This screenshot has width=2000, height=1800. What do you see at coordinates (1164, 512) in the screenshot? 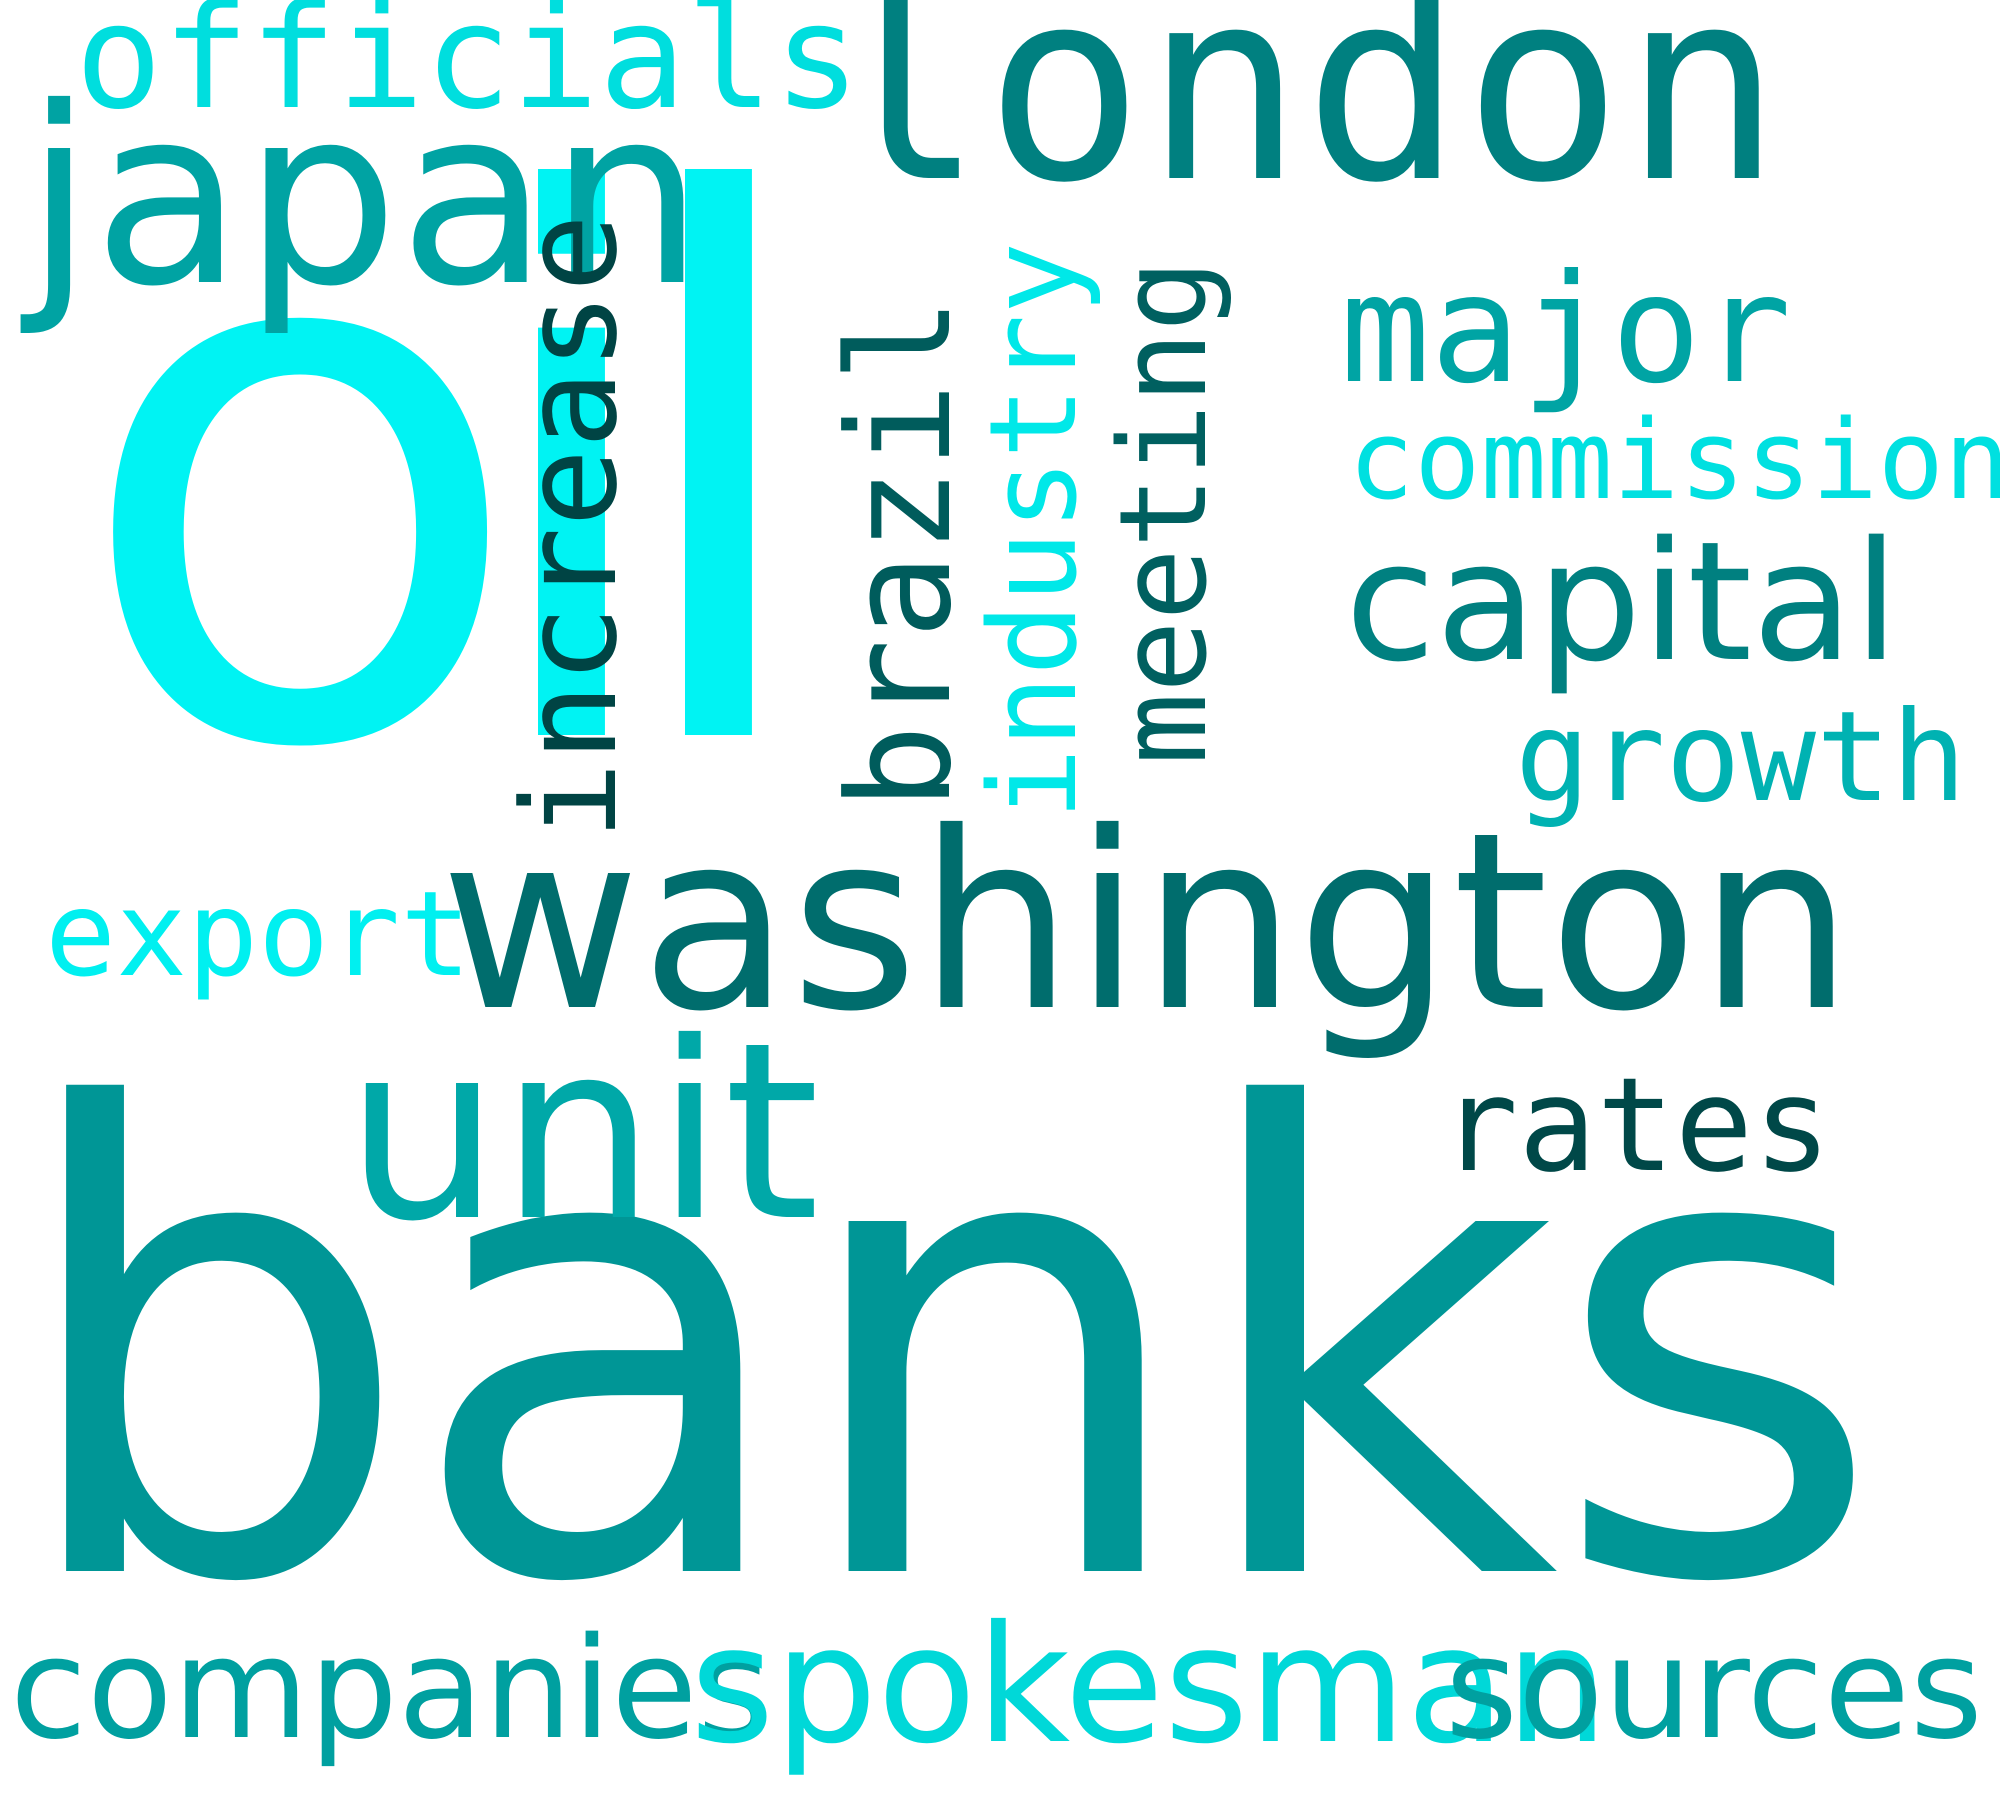
I see `word-meeting: meeting` at bounding box center [1164, 512].